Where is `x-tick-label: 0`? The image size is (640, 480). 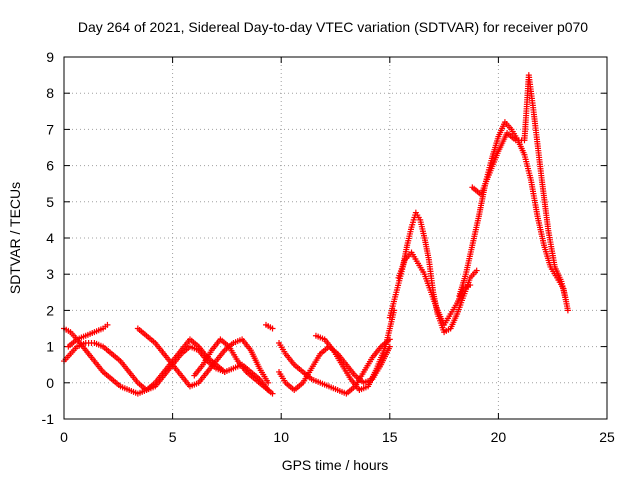 x-tick-label: 0 is located at coordinates (64, 437).